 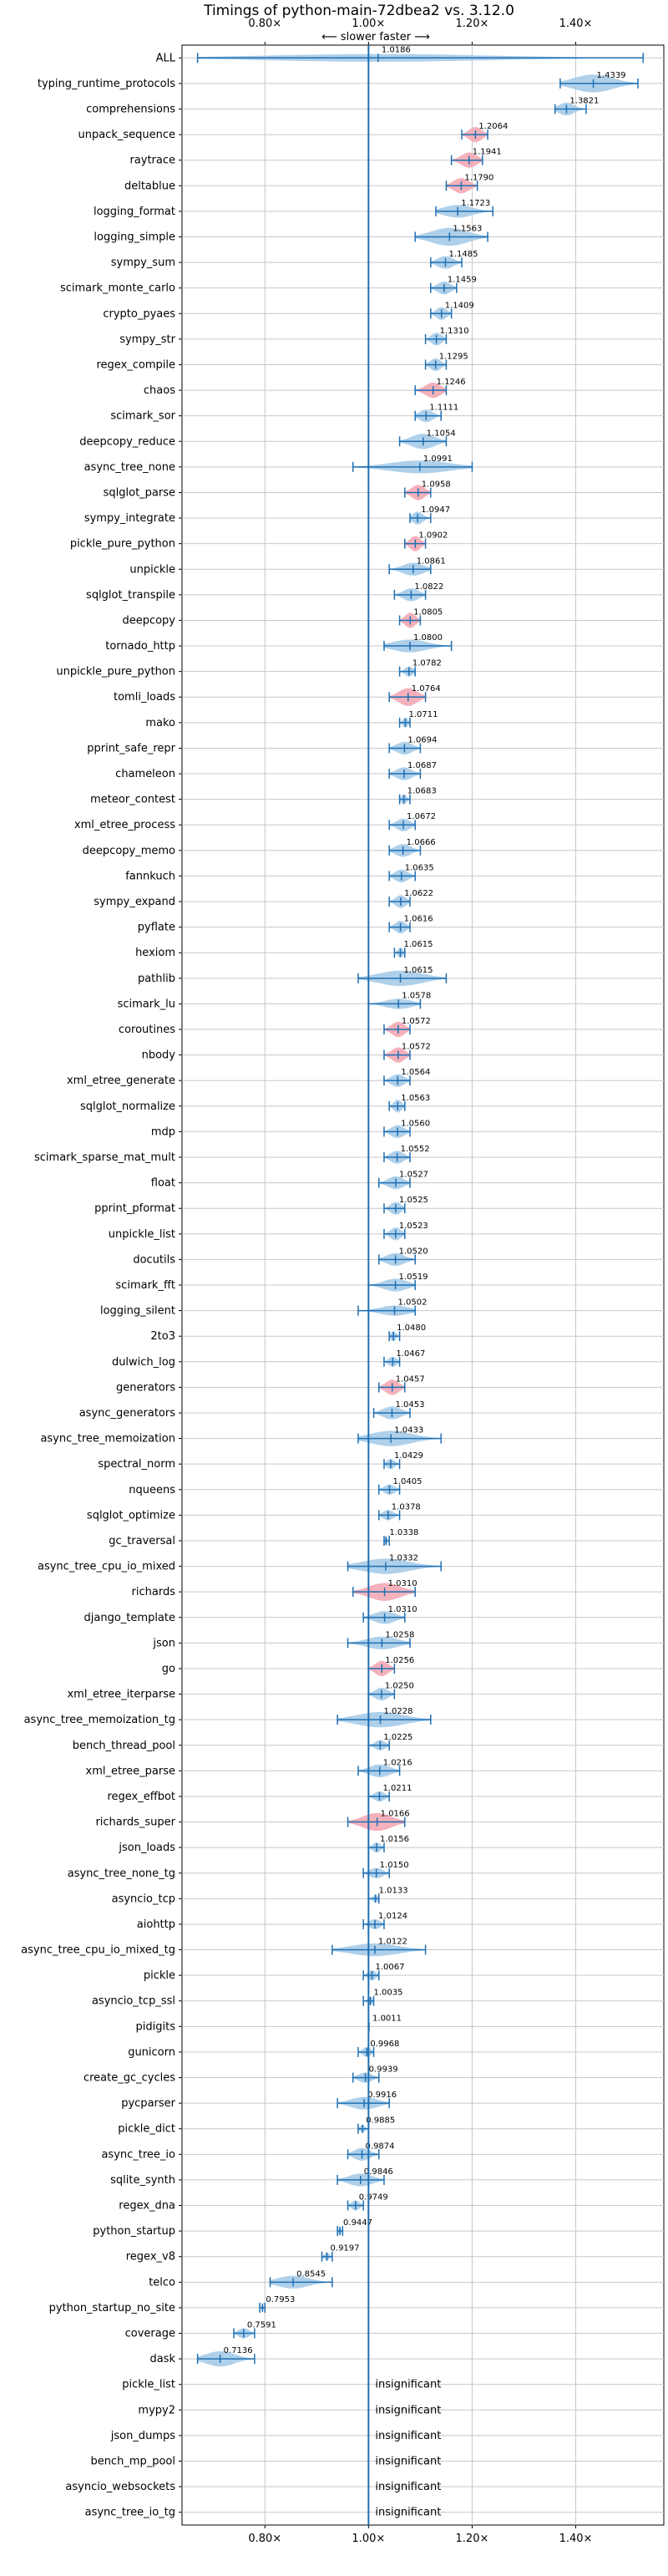 I want to click on benchmark-label: bench_thread_pool, so click(x=124, y=1746).